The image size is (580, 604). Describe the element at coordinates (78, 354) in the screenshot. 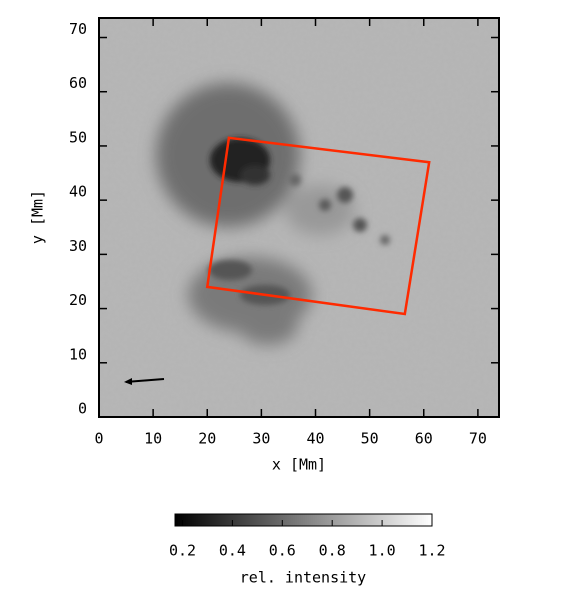

I see `y-tick-label: 10` at that location.